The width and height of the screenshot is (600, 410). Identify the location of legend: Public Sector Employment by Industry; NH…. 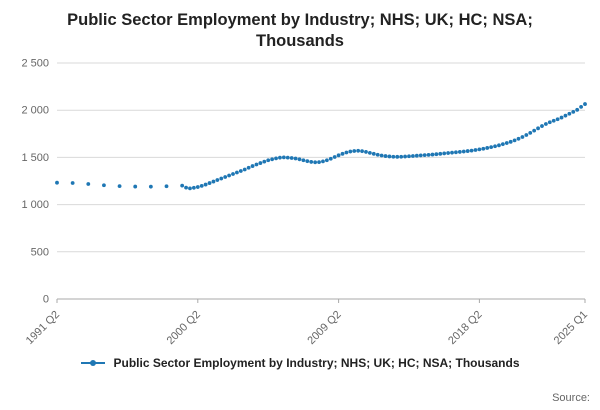
(300, 363).